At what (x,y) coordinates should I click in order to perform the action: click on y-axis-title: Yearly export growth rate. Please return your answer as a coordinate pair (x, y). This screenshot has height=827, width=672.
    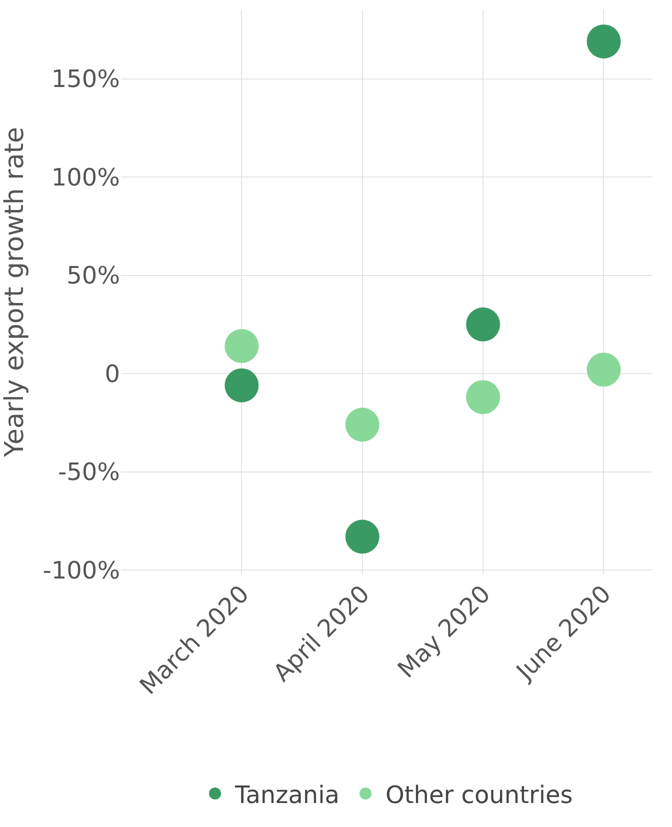
    Looking at the image, I should click on (15, 292).